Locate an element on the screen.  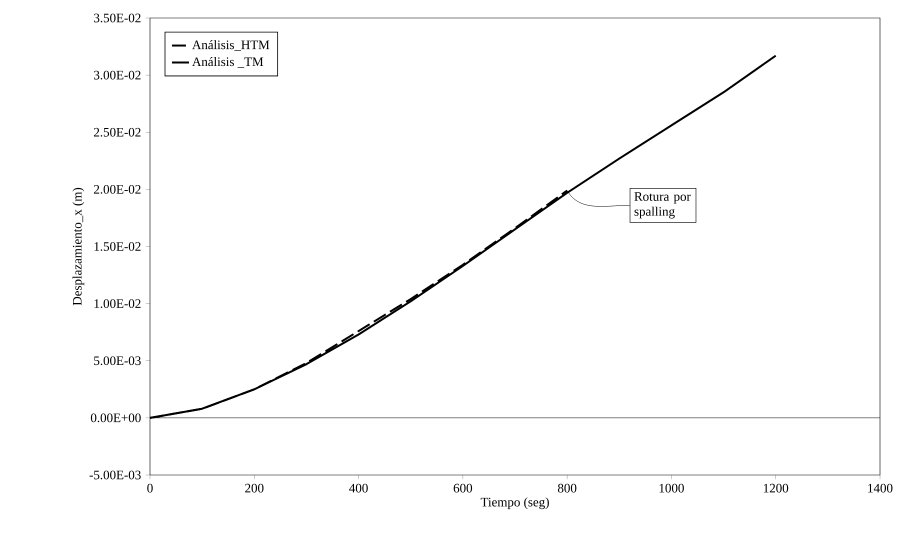
x-tick-label: 200 is located at coordinates (254, 488).